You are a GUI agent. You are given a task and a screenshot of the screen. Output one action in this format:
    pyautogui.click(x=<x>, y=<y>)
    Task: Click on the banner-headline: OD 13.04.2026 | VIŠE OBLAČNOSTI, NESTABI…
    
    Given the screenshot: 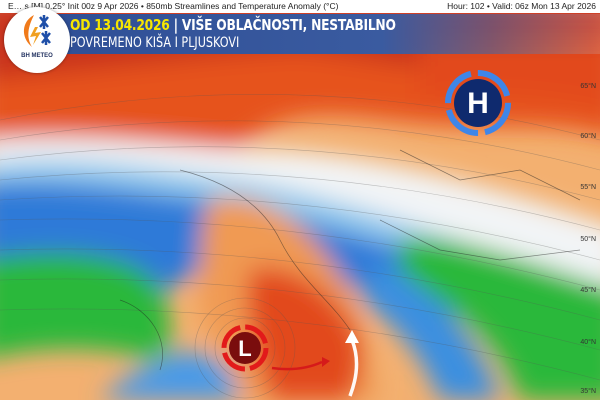 What is the action you would take?
    pyautogui.click(x=233, y=25)
    